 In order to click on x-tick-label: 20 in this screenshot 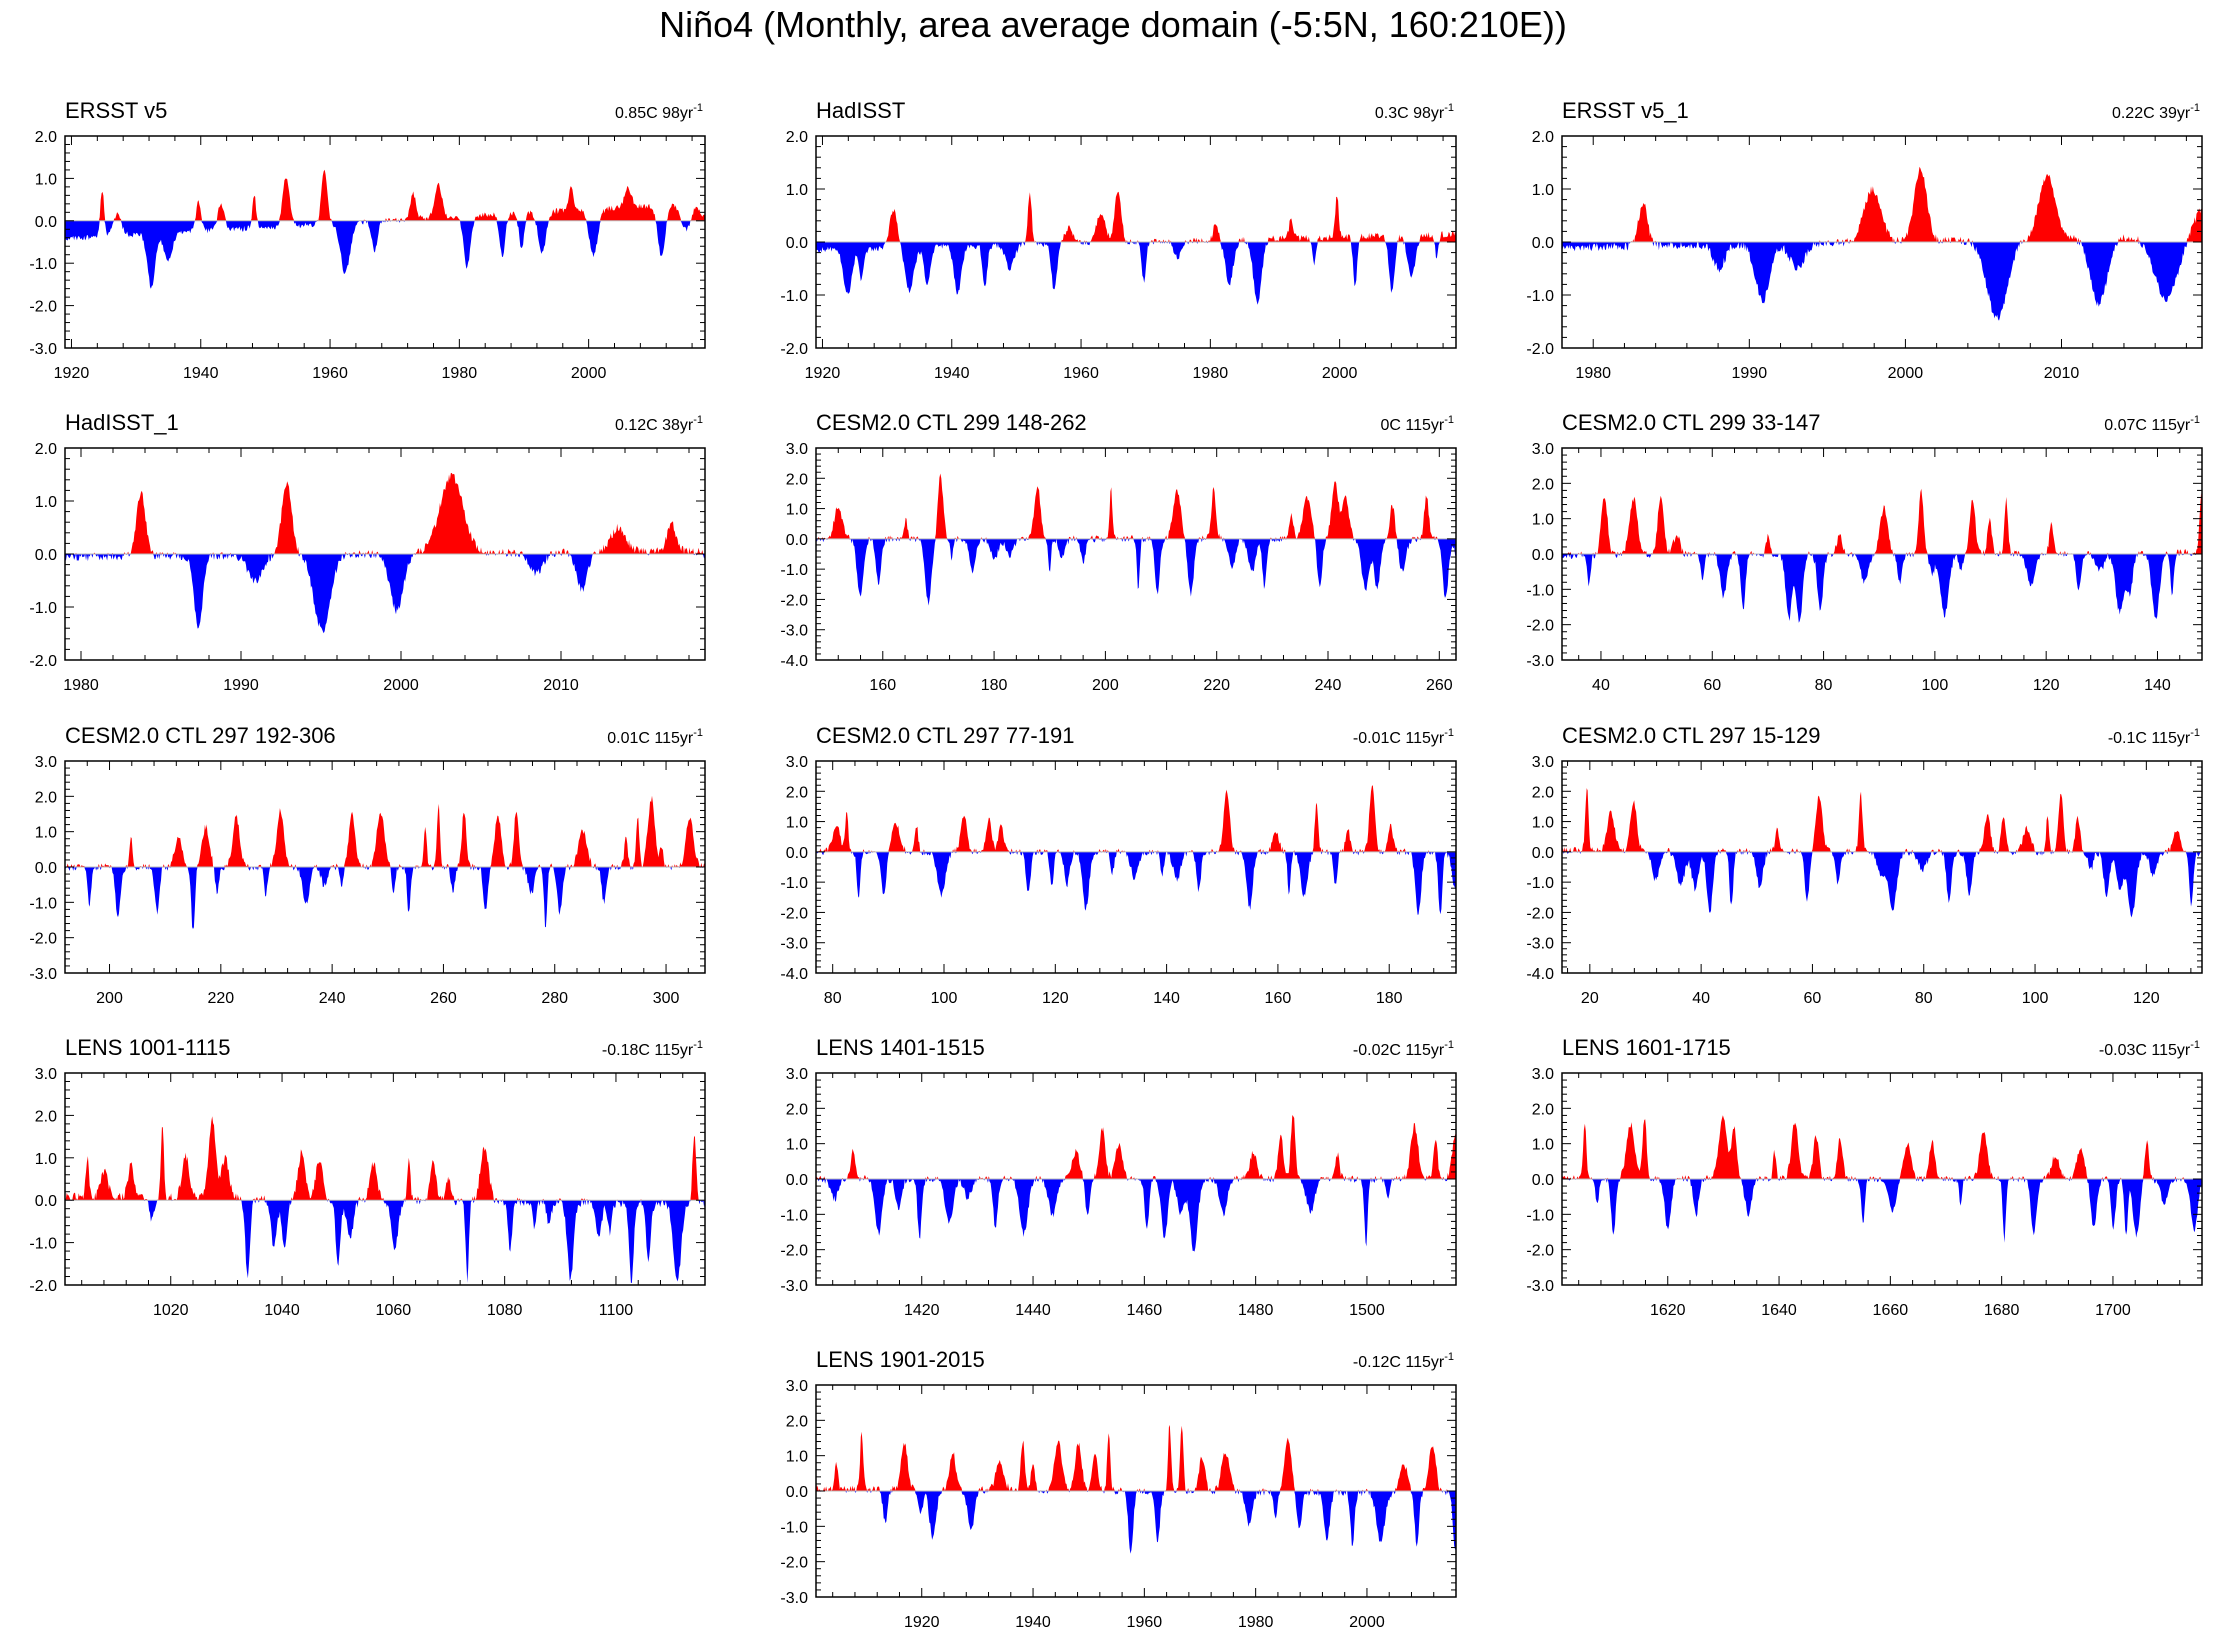, I will do `click(1590, 998)`.